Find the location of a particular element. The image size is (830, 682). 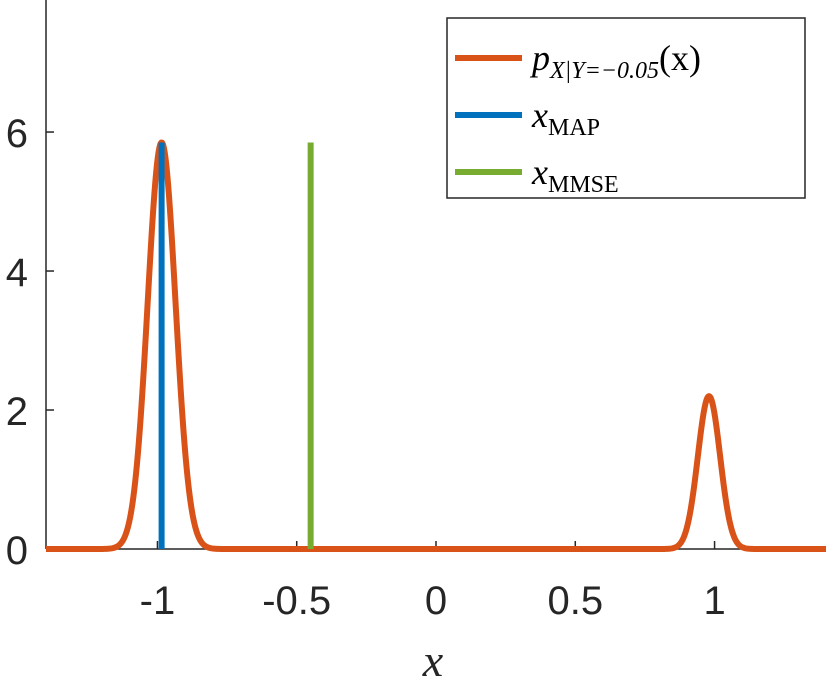

legend: pX|Y=−0.05(x) xMAP xMMSE is located at coordinates (626, 108).